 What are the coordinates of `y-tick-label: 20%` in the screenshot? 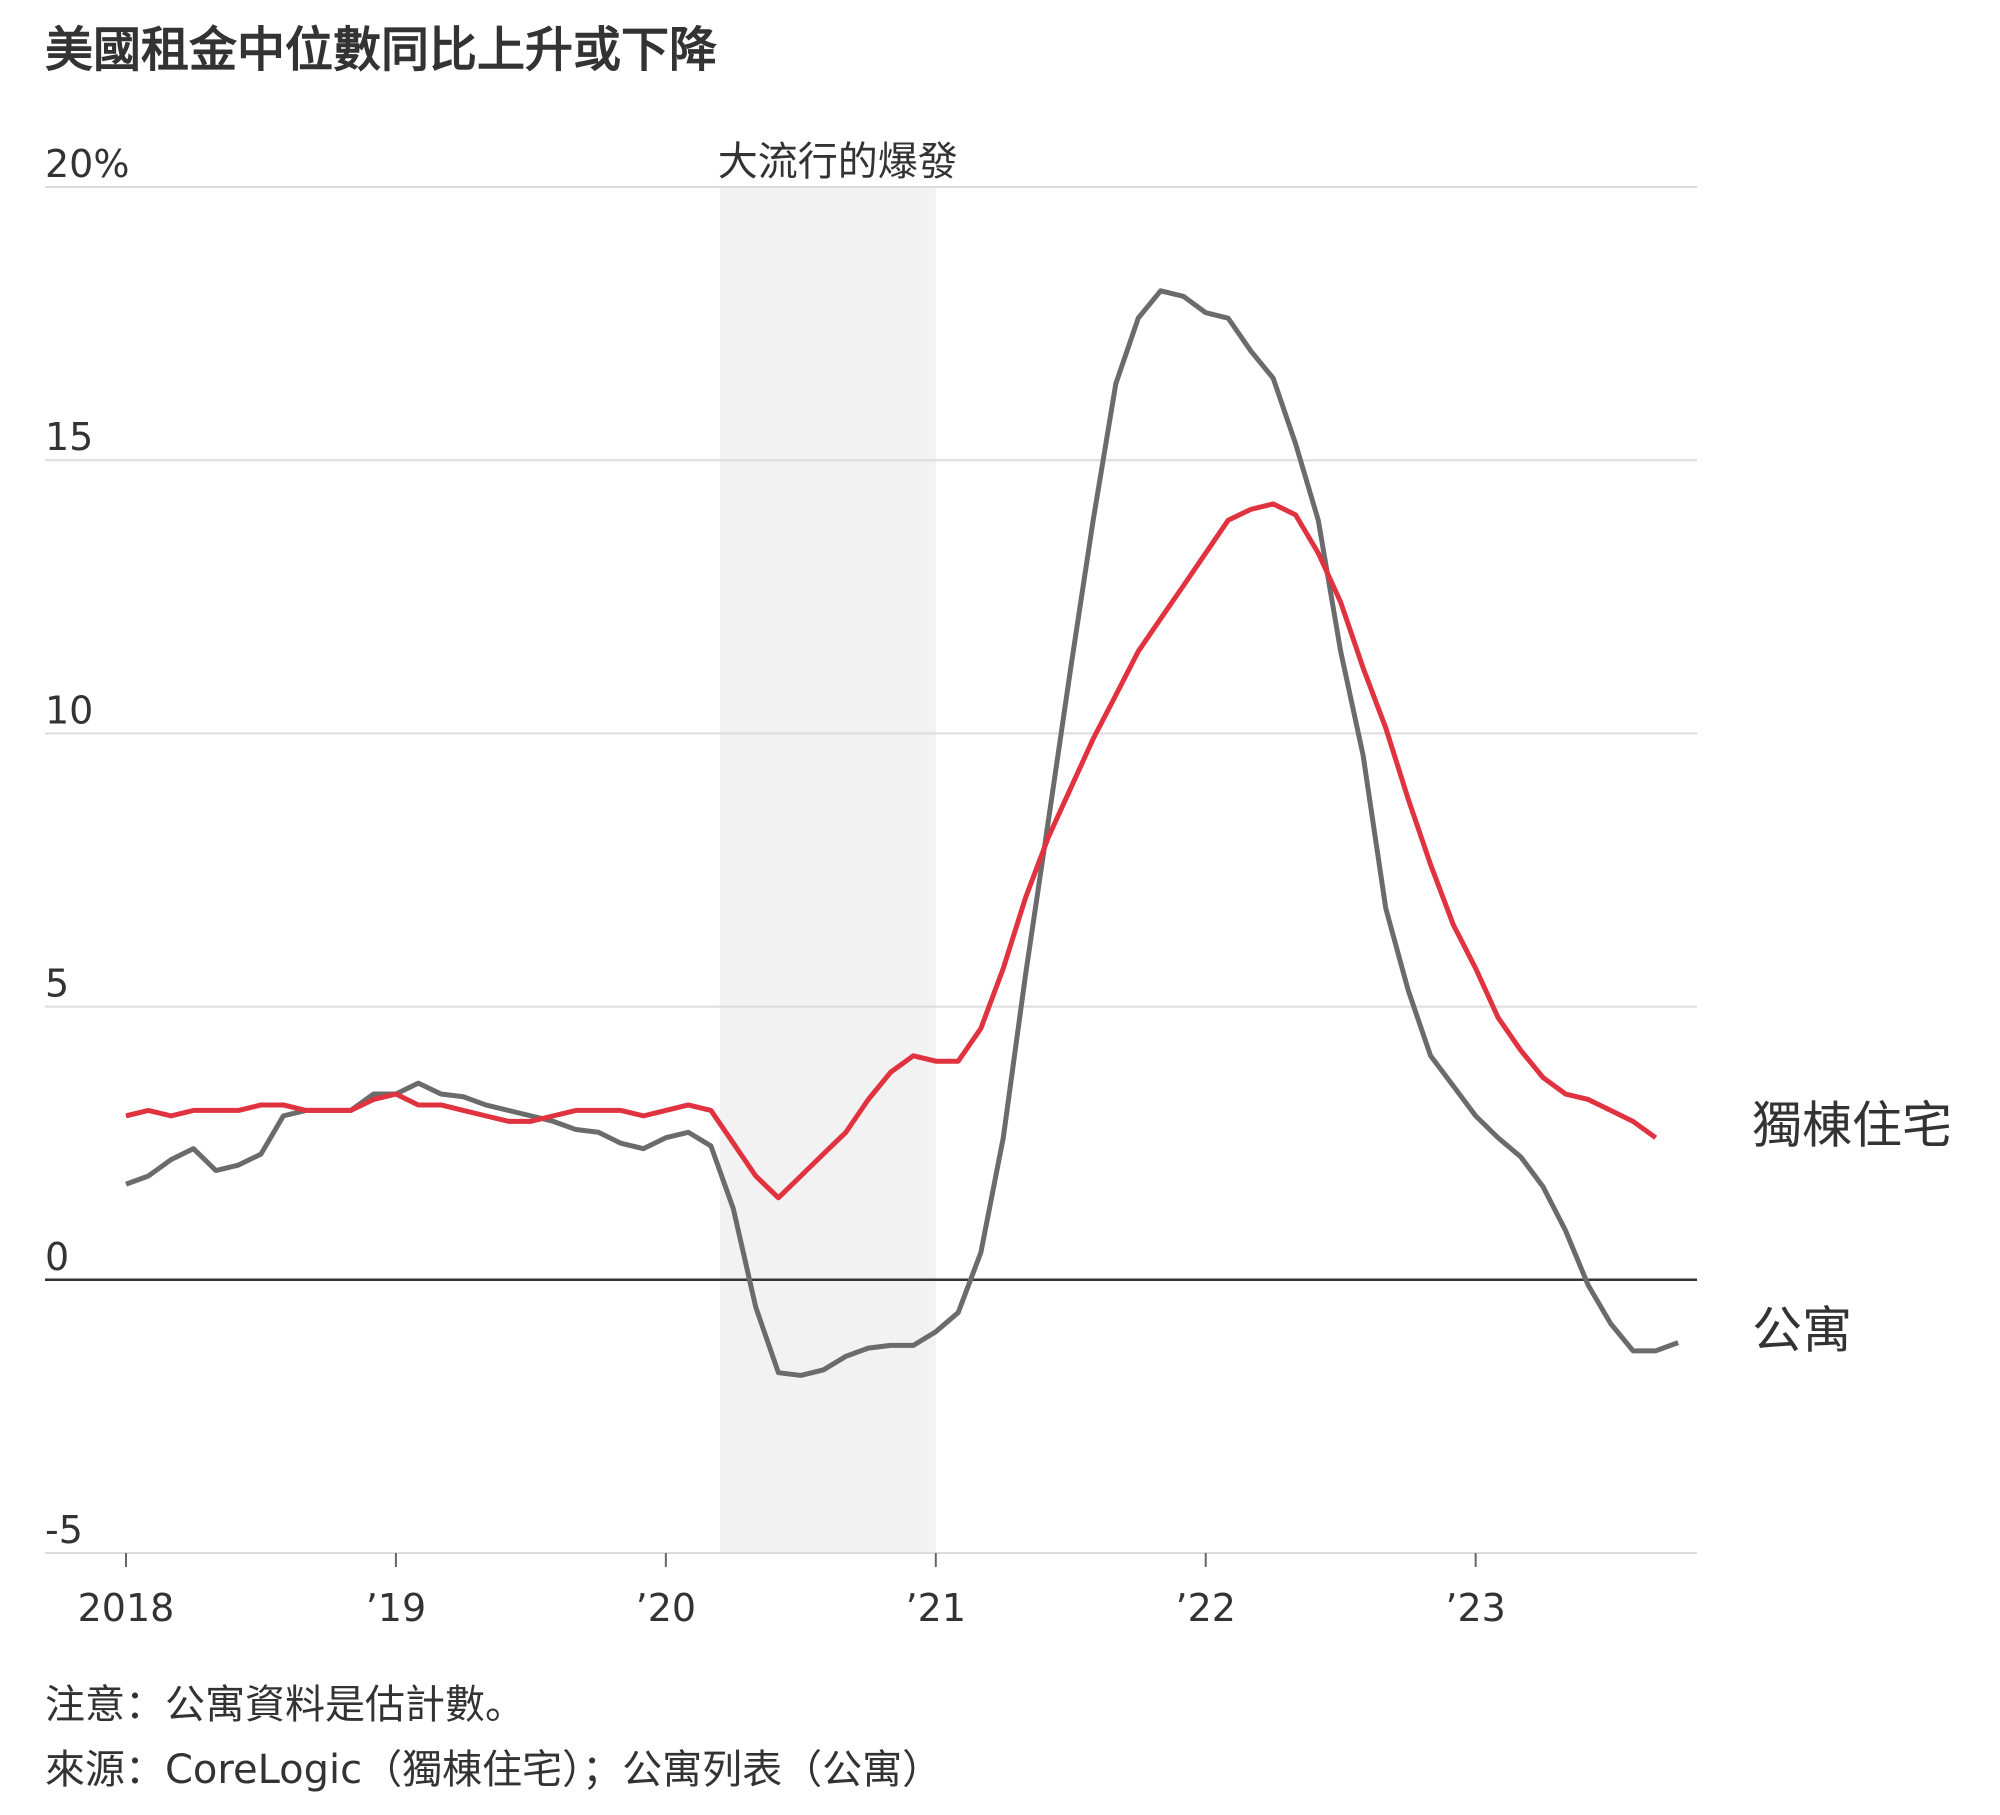 It's located at (87, 164).